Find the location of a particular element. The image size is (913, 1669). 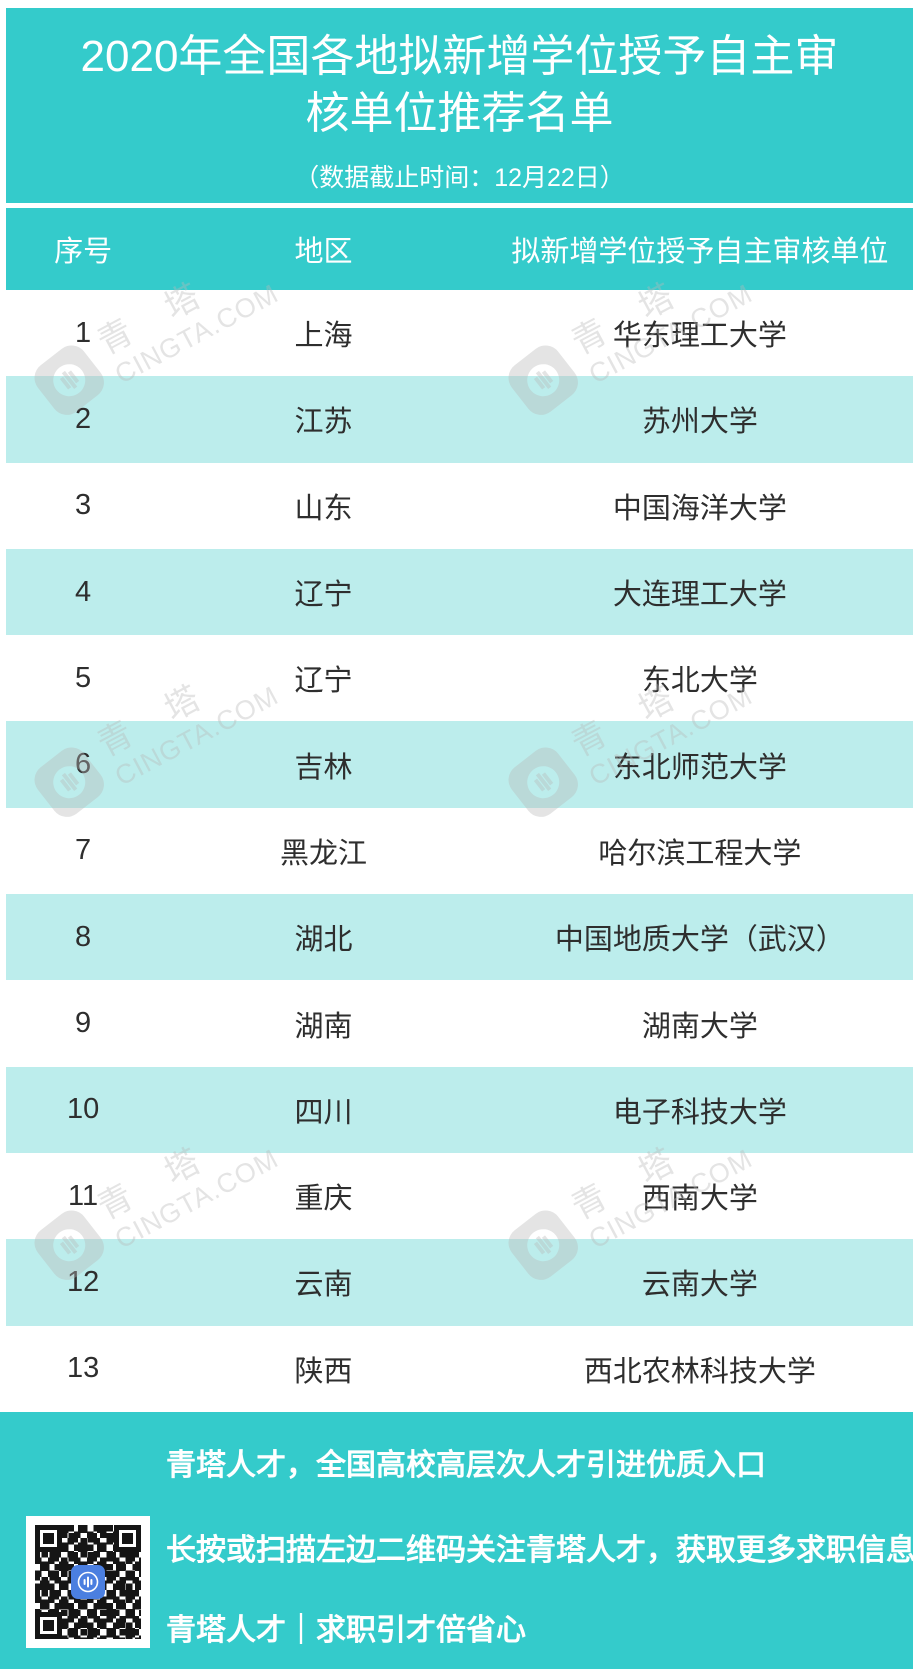

qr-code is located at coordinates (88, 1582).